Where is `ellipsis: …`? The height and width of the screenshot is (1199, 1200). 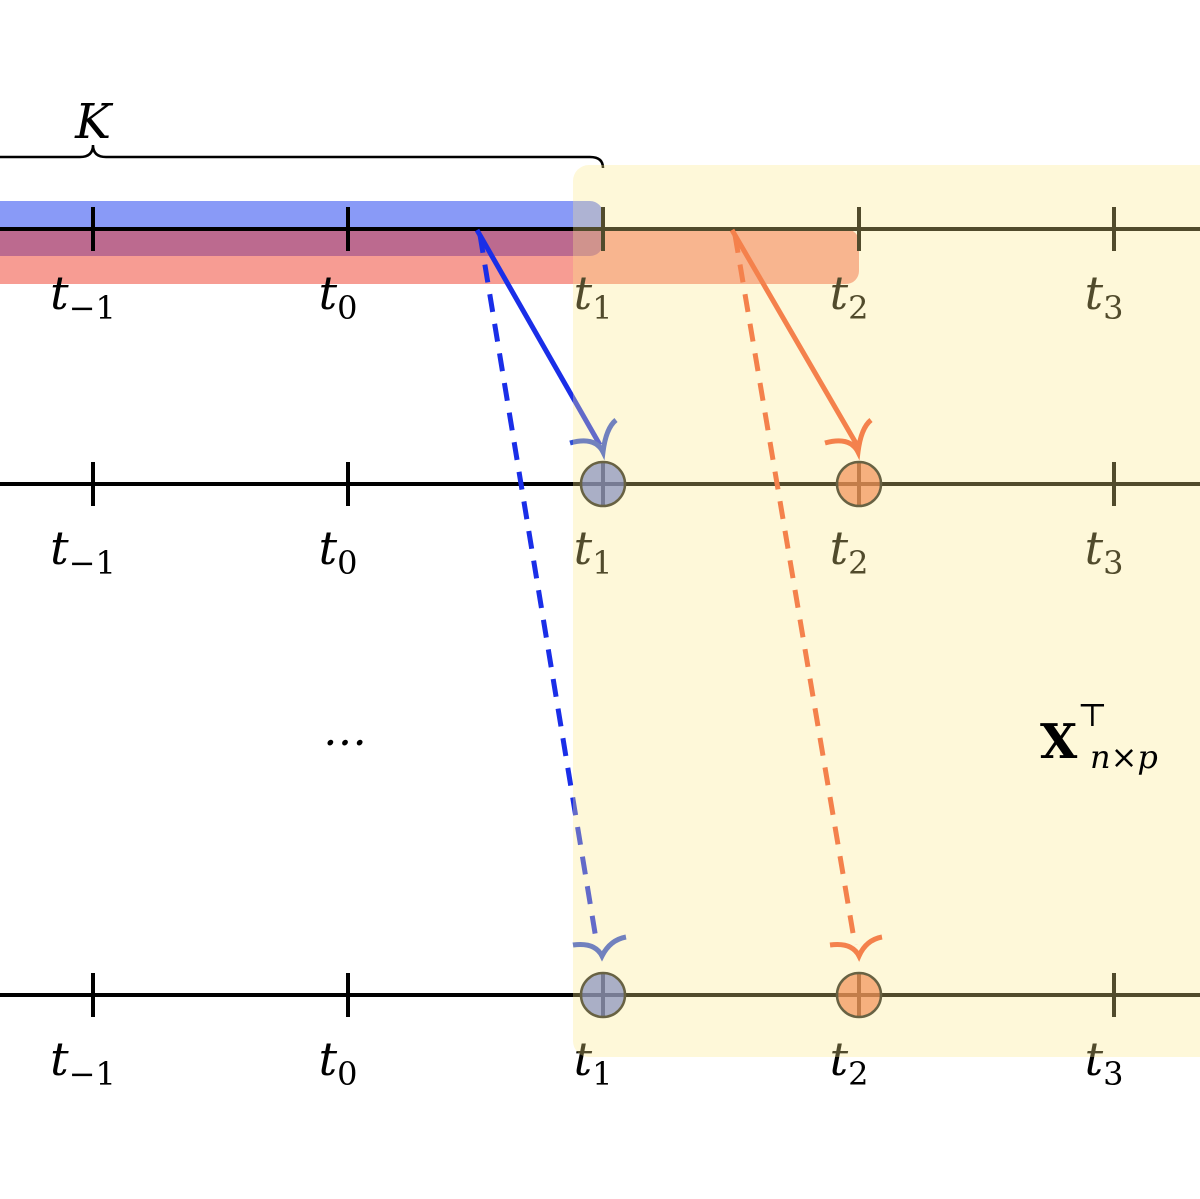 ellipsis: … is located at coordinates (345, 730).